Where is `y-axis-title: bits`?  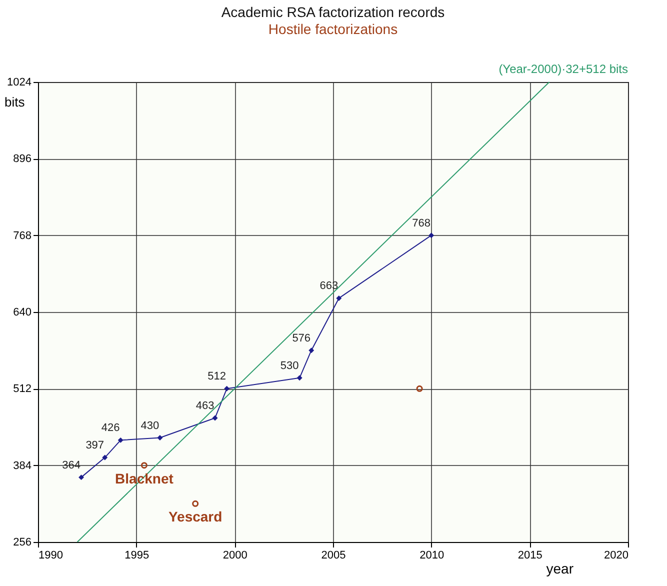
y-axis-title: bits is located at coordinates (15, 102).